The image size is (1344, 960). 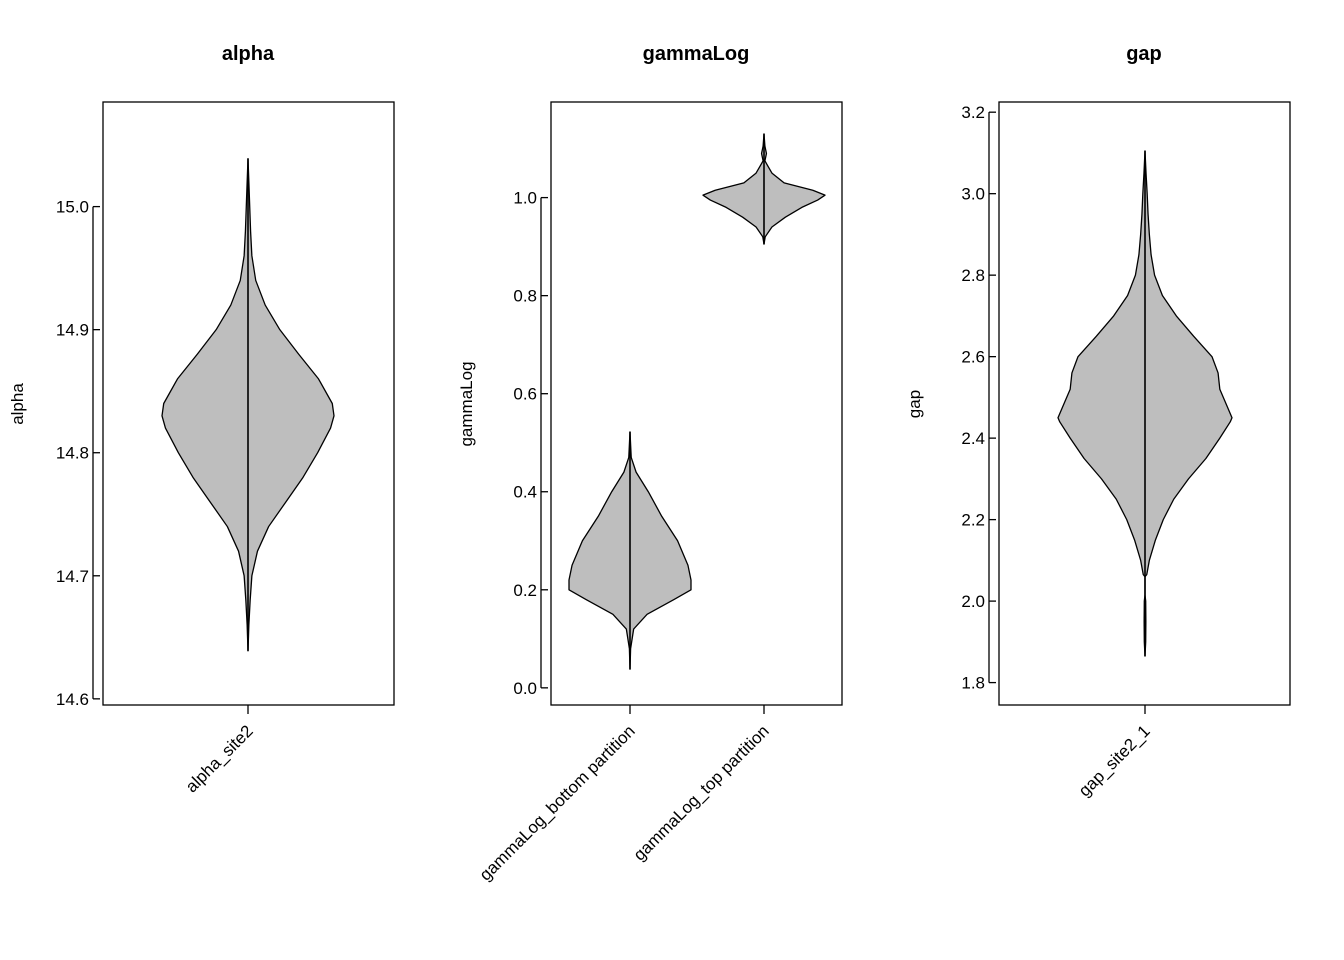 What do you see at coordinates (701, 792) in the screenshot?
I see `x-category-label-gammalog-top-partition: gammaLog_top partition` at bounding box center [701, 792].